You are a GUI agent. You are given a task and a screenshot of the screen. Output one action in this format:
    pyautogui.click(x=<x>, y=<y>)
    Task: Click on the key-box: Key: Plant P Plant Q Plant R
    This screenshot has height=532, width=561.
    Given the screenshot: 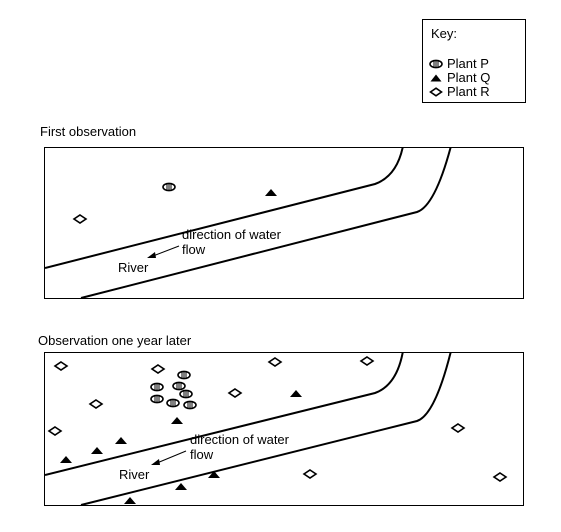 What is the action you would take?
    pyautogui.click(x=474, y=61)
    